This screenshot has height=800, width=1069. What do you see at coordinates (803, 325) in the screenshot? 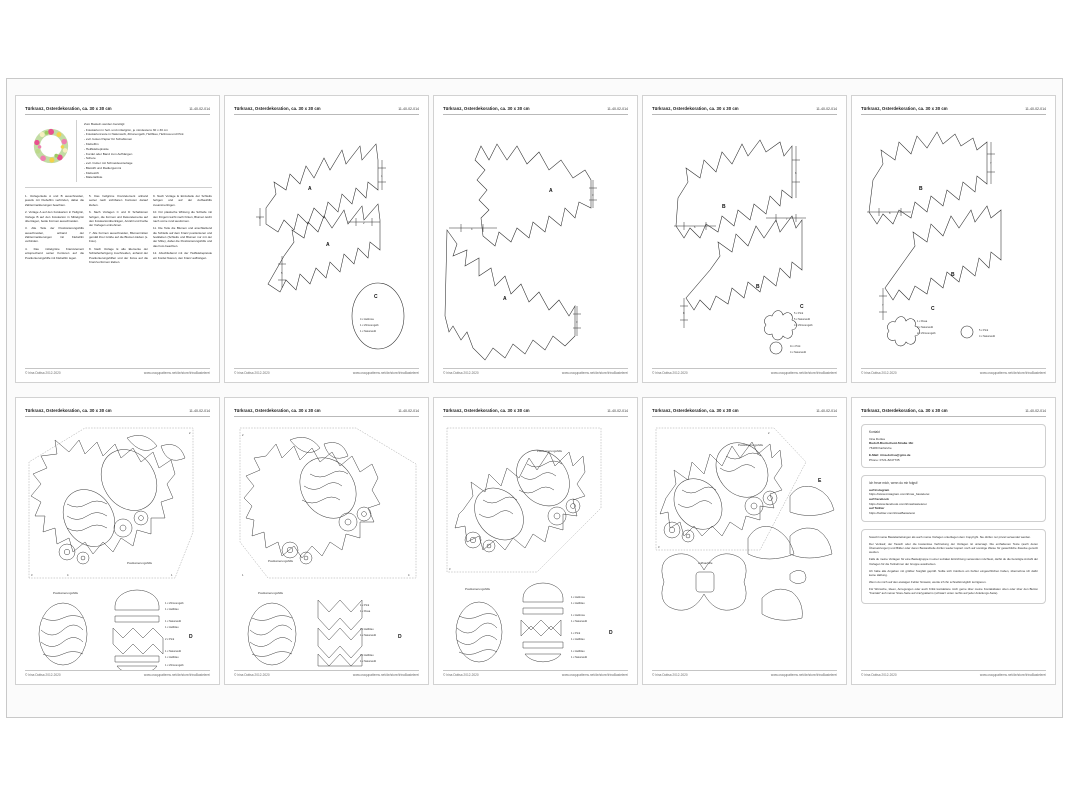
I see `flower-legend-item: 4 x Zitronengelb` at bounding box center [803, 325].